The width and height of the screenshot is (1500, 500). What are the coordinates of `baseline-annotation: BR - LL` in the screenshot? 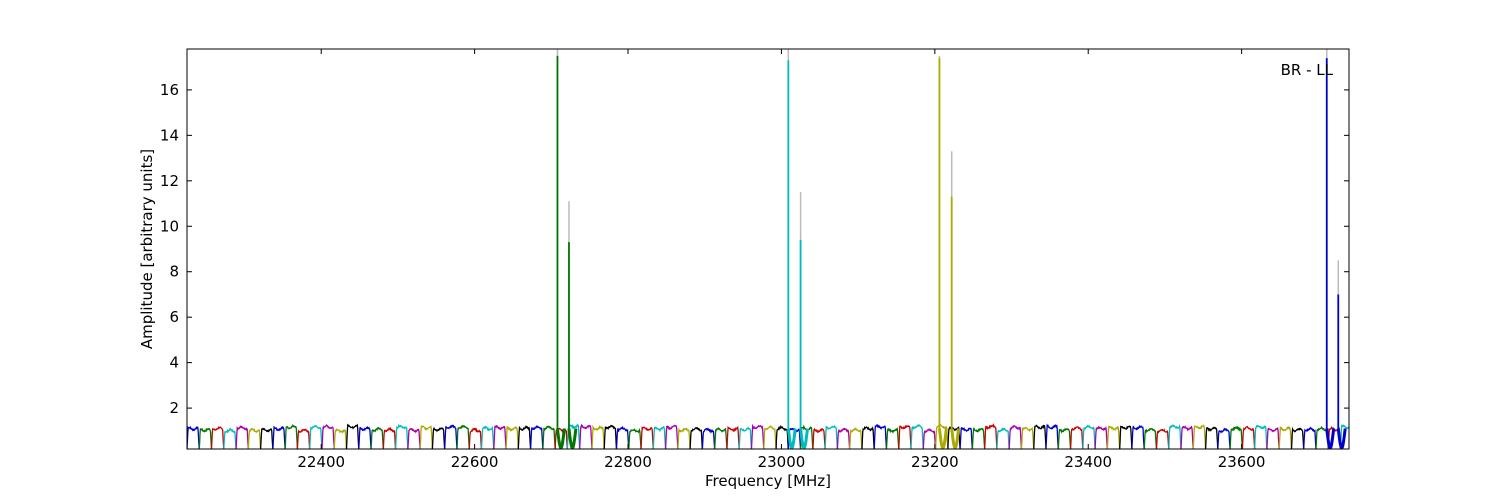 It's located at (1307, 70).